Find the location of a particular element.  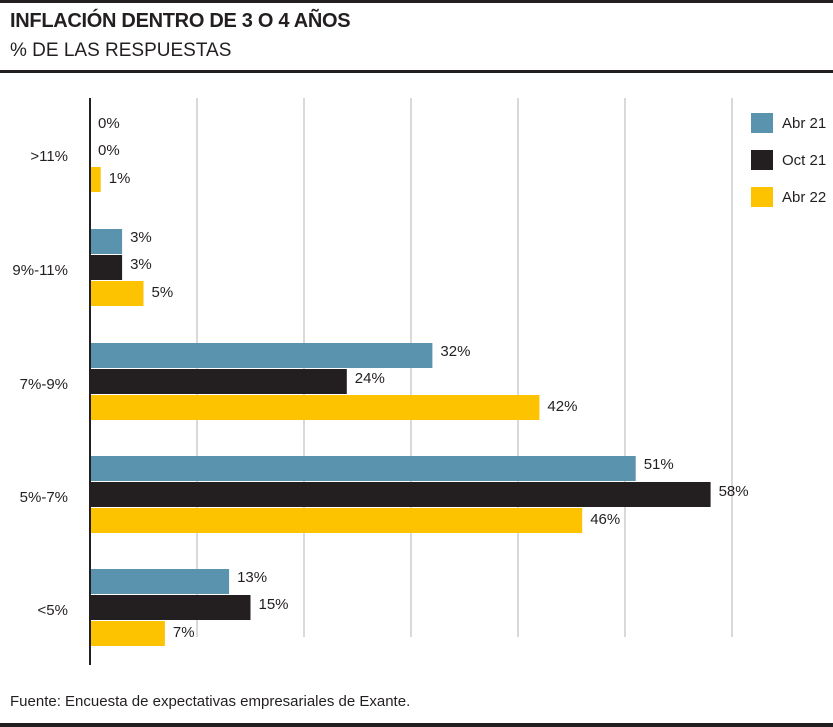

value-label-oct-21-9-11: 3% is located at coordinates (141, 264).